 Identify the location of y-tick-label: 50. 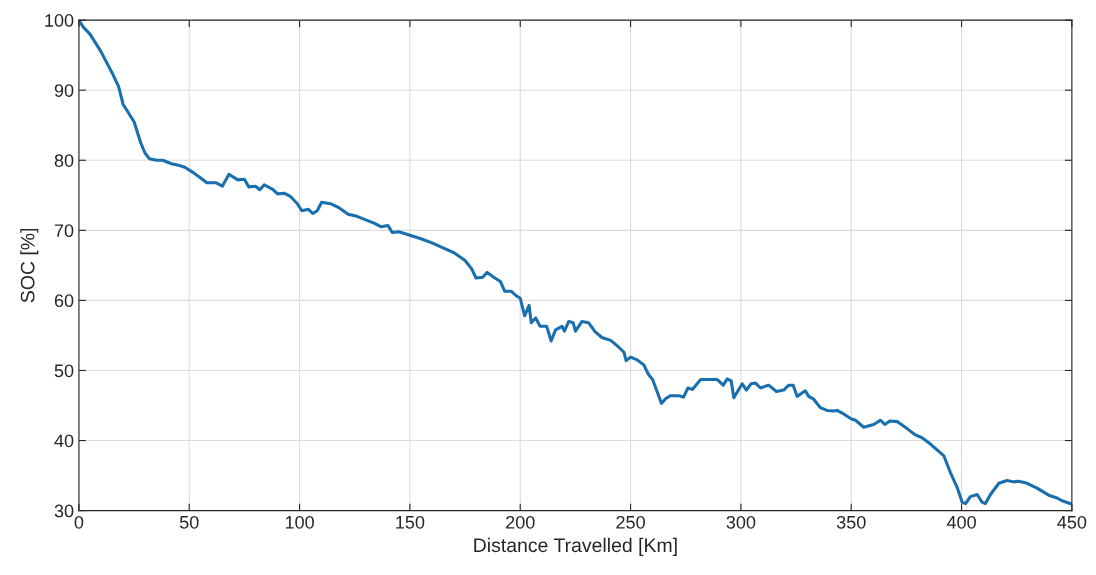
(64, 371).